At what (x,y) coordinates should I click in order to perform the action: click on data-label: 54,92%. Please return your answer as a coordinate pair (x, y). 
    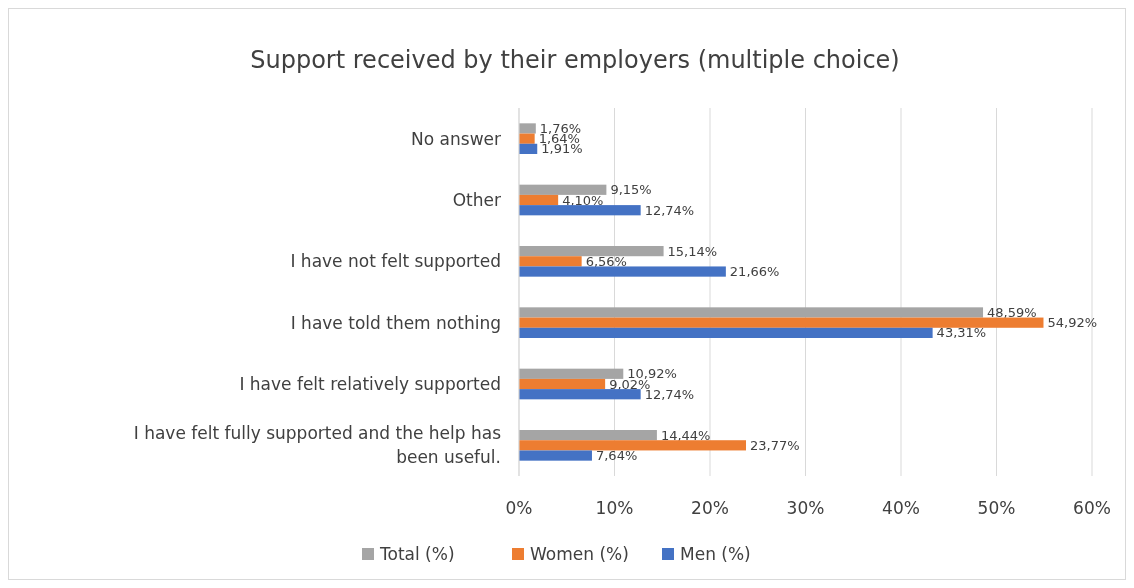
    Looking at the image, I should click on (1072, 323).